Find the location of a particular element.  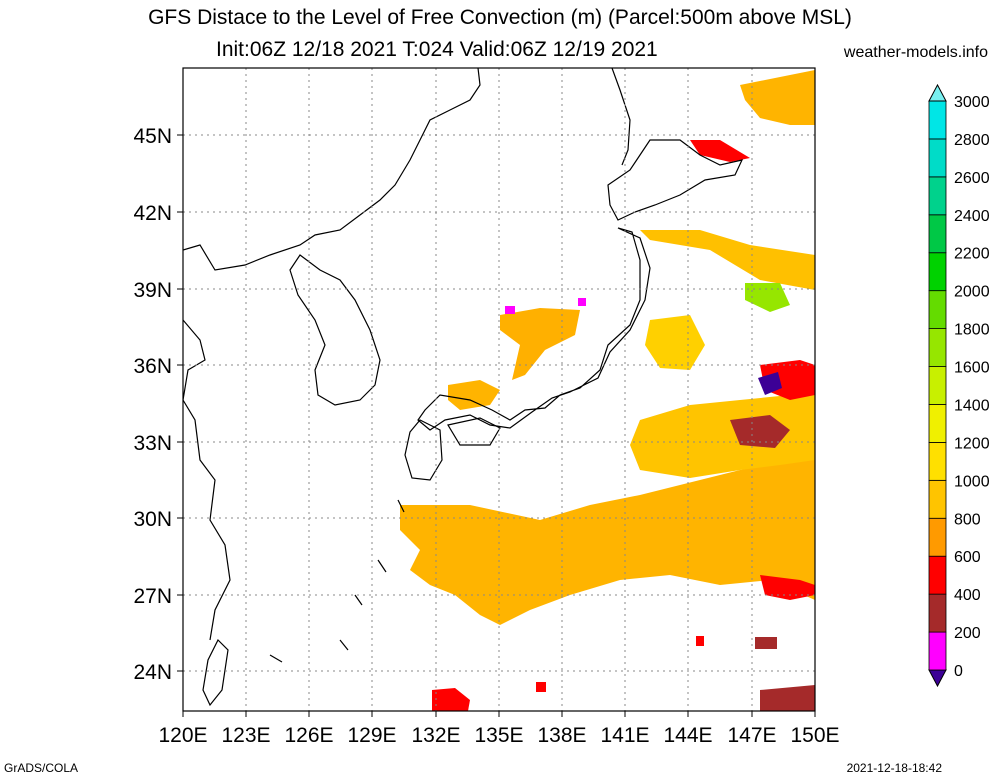

shade-south-belt is located at coordinates (607, 540).